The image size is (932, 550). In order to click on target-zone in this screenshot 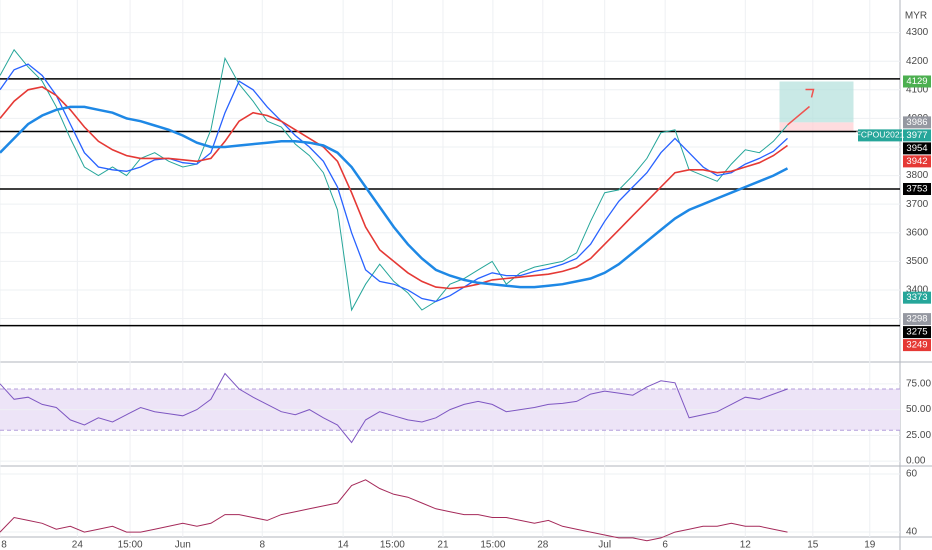, I will do `click(816, 102)`.